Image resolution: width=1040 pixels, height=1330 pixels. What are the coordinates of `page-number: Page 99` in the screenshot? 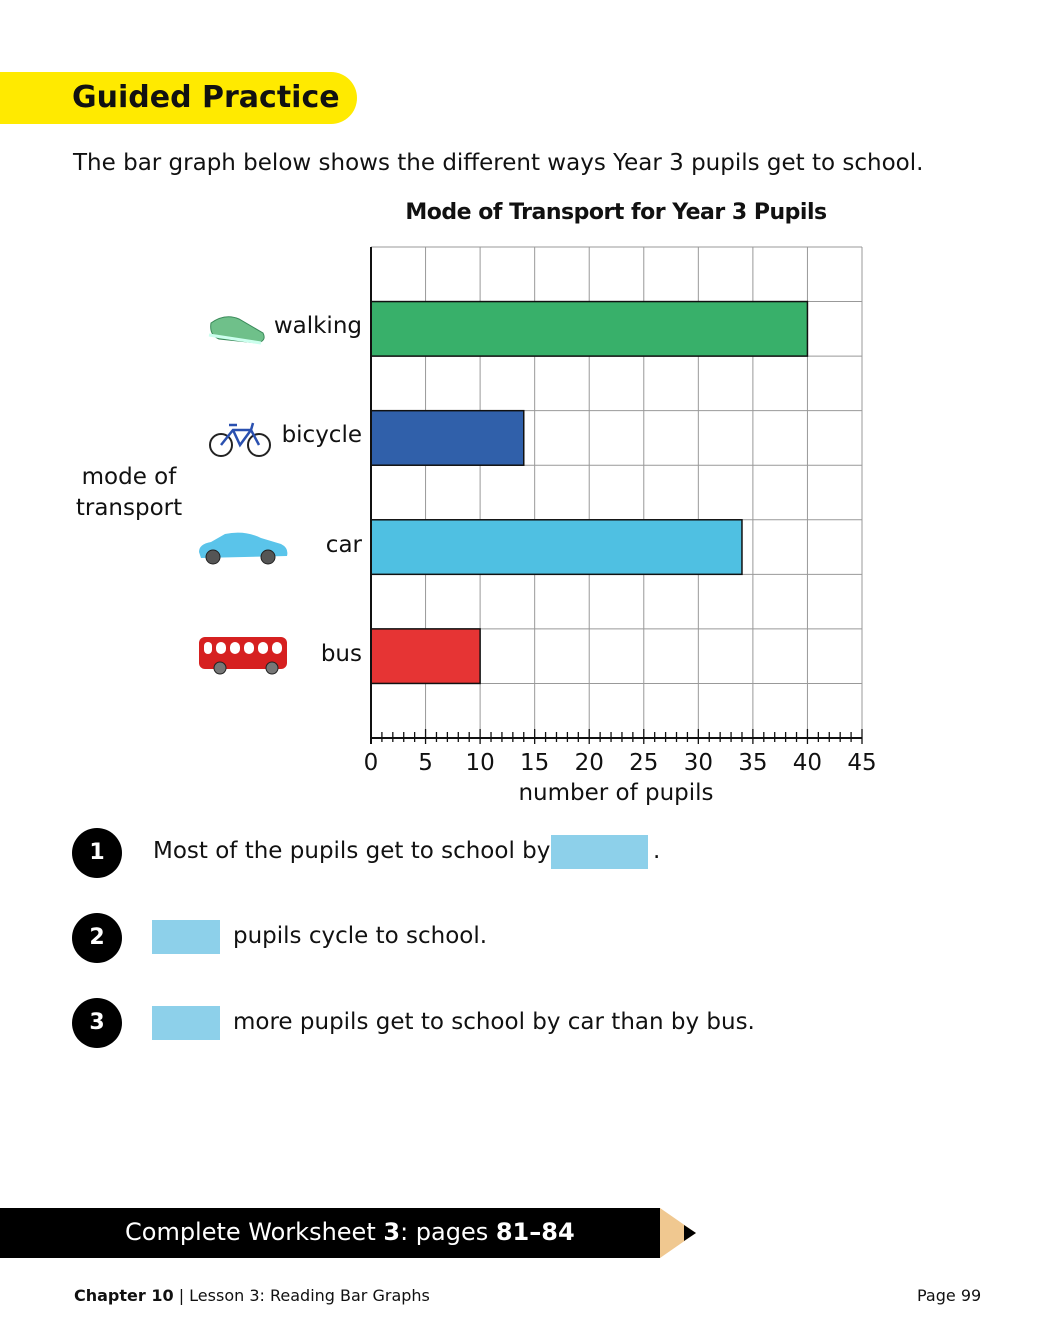 It's located at (949, 1295).